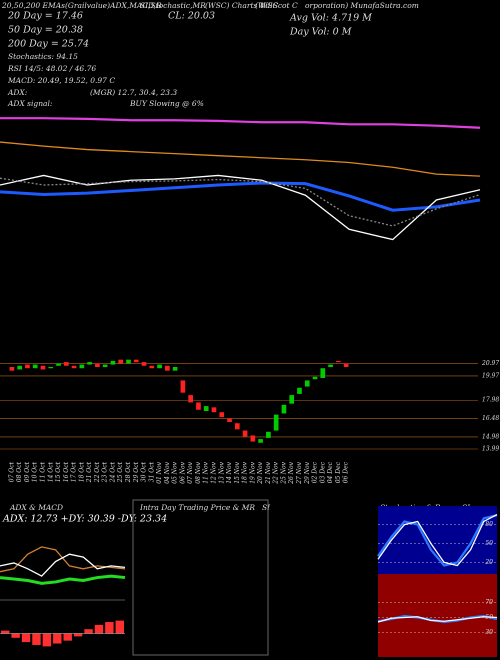 This screenshot has width=500, height=660. What do you see at coordinates (120, 472) in the screenshot?
I see `date-label: 25 Oct` at bounding box center [120, 472].